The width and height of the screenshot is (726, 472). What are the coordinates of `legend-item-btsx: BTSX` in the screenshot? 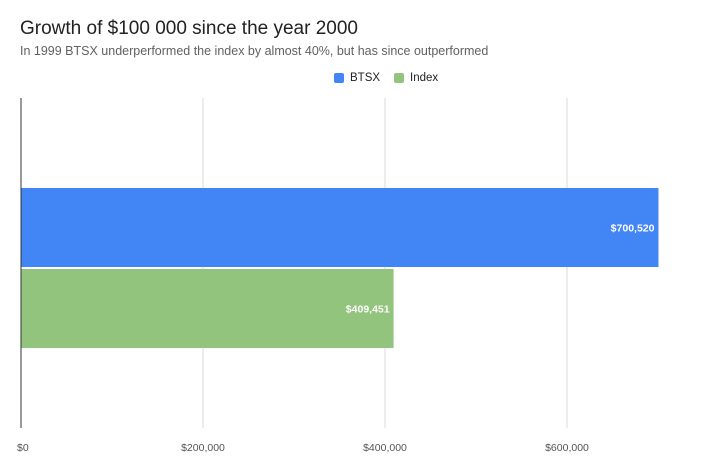 It's located at (357, 78).